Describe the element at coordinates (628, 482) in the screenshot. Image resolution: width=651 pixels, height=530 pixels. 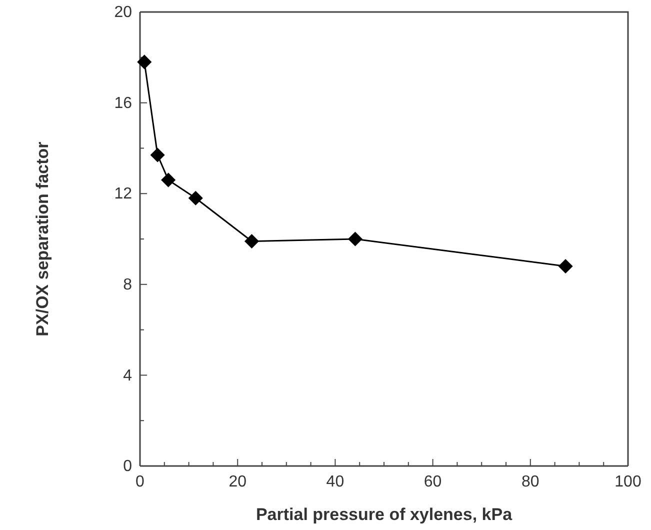
I see `x-tick-label: 100` at that location.